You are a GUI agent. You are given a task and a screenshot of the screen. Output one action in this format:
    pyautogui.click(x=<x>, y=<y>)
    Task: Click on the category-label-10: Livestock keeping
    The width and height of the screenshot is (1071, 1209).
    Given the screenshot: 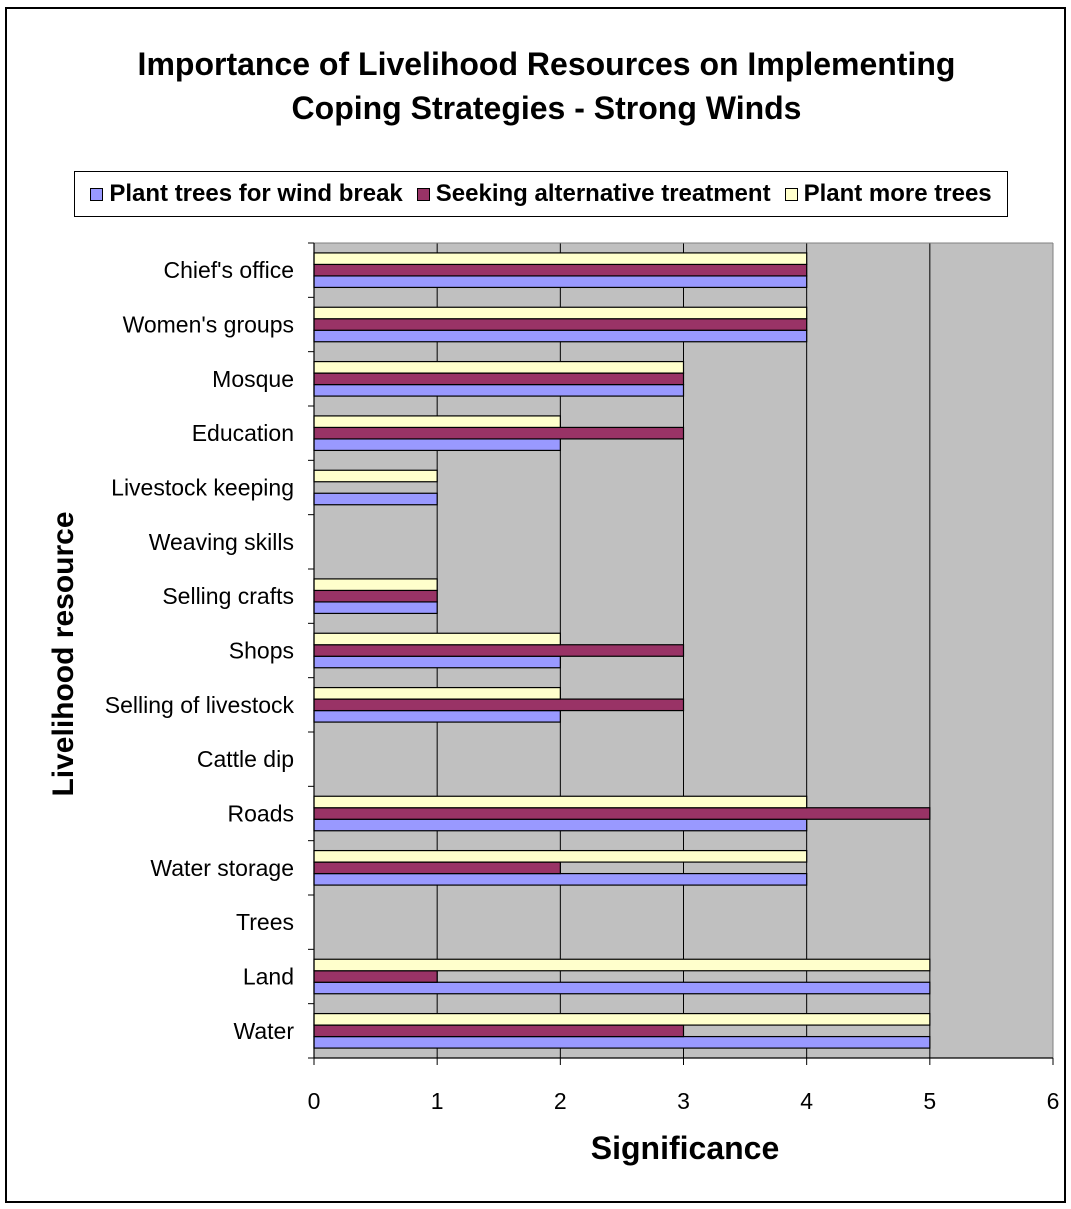 What is the action you would take?
    pyautogui.click(x=202, y=488)
    